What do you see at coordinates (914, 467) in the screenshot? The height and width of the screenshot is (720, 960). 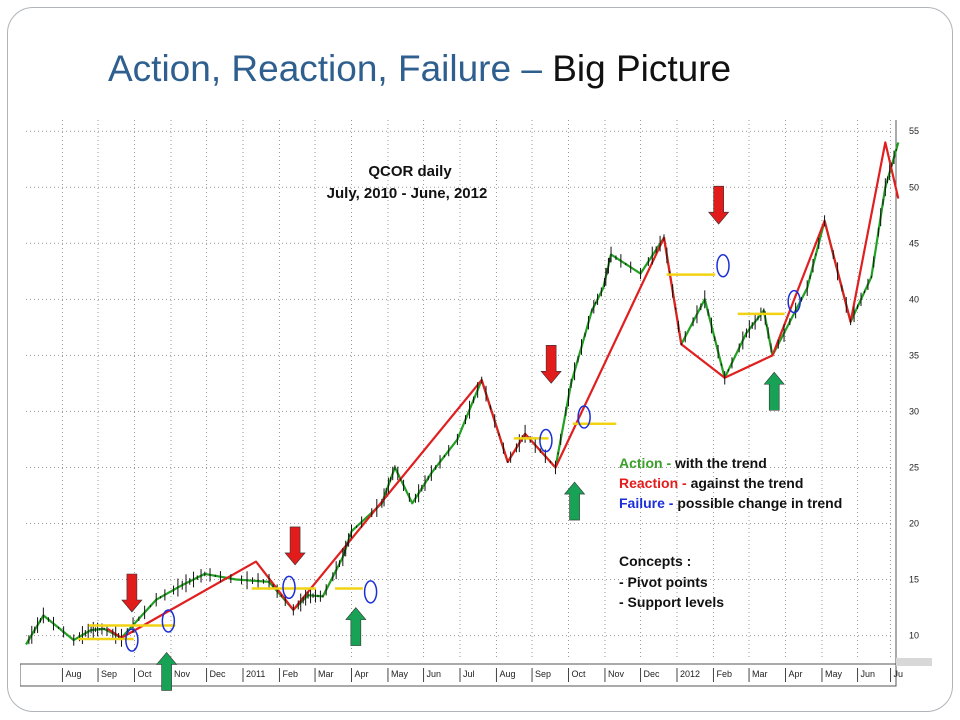 I see `y-tick-label: 25` at bounding box center [914, 467].